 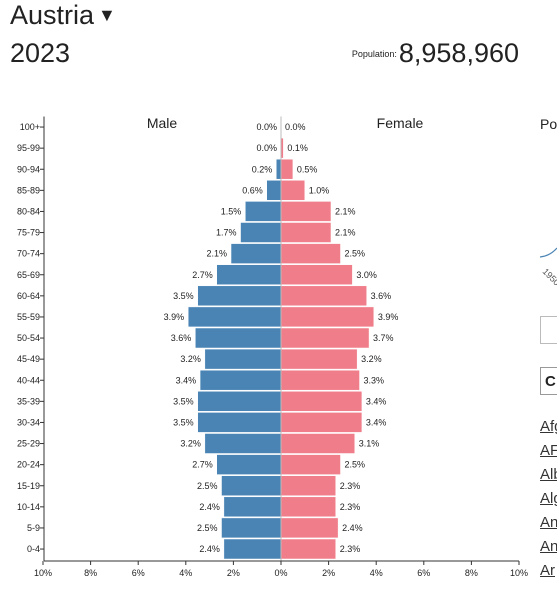 What do you see at coordinates (548, 124) in the screenshot?
I see `sidebar-title: Po` at bounding box center [548, 124].